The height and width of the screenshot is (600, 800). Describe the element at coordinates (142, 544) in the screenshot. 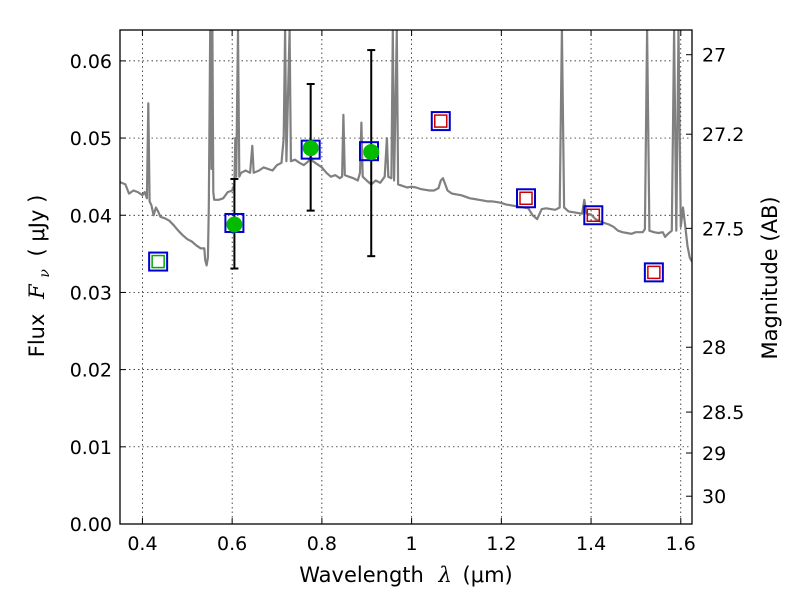

I see `x-tick-label: 0.4` at that location.